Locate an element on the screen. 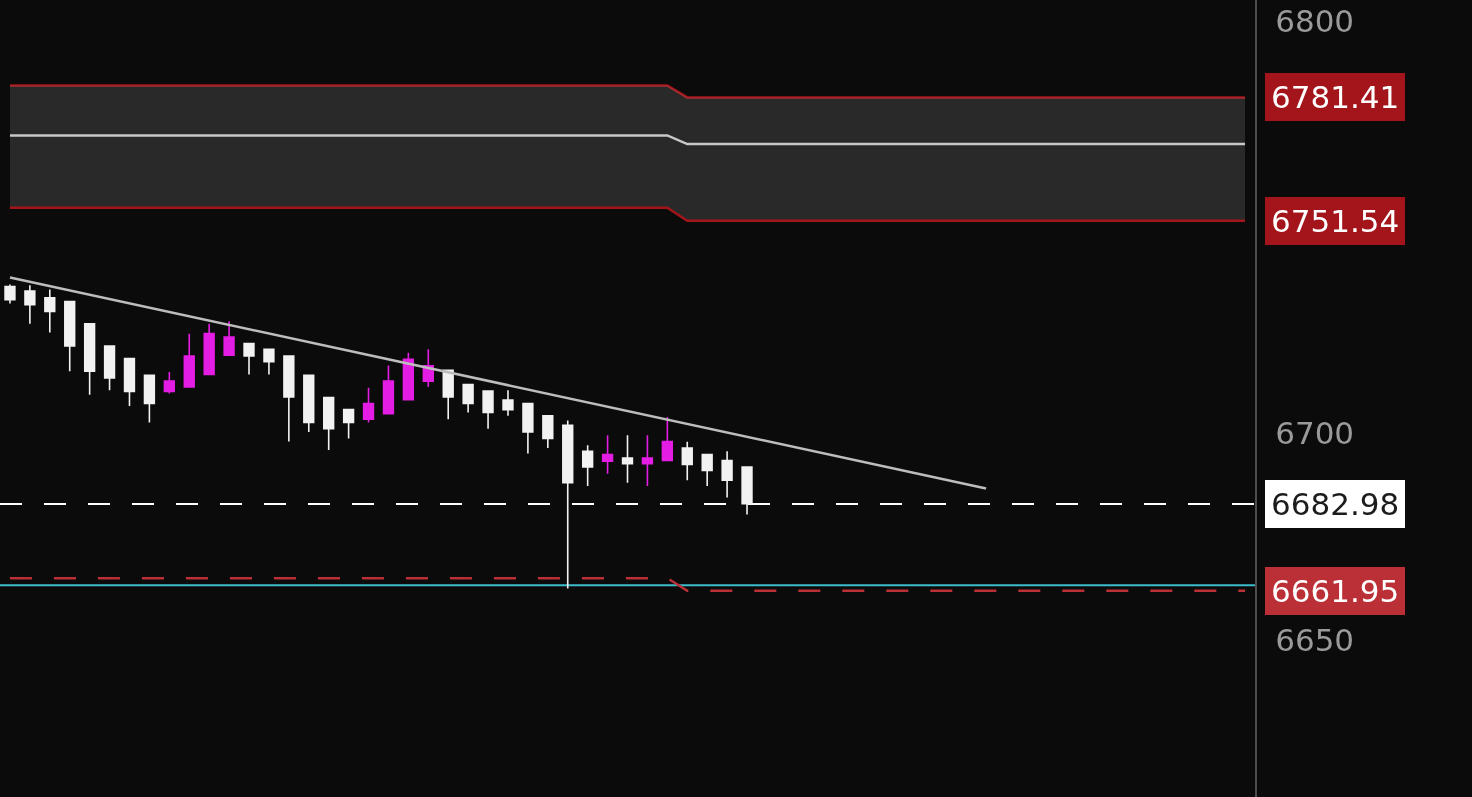  y-tick-label: 6800 is located at coordinates (1315, 20).